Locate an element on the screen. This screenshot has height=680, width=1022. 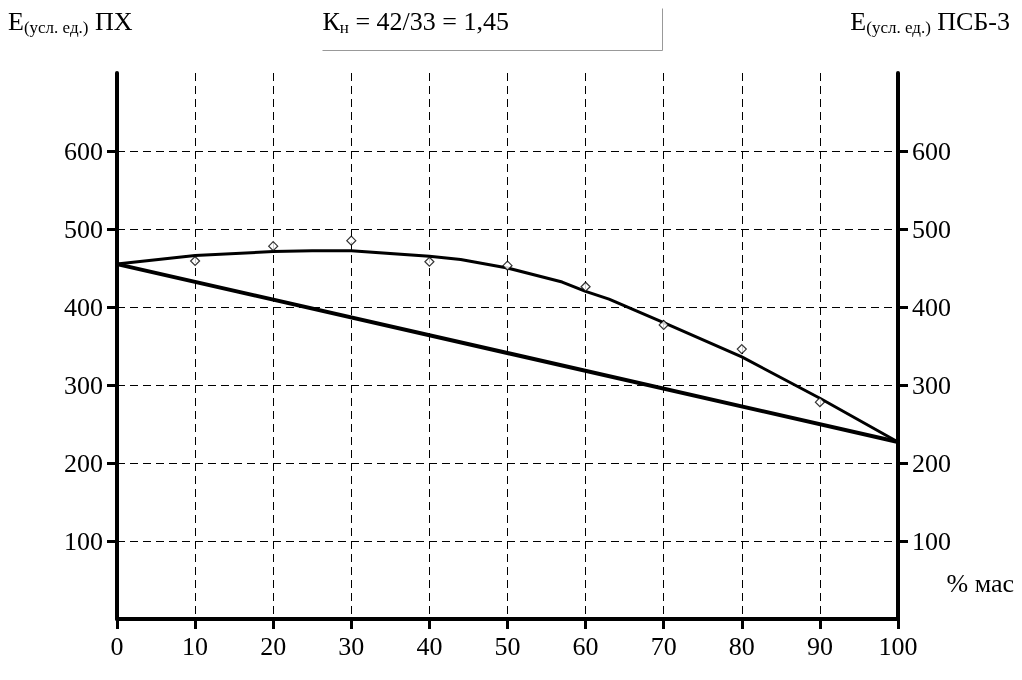
x-tick-label: 90 is located at coordinates (819, 646).